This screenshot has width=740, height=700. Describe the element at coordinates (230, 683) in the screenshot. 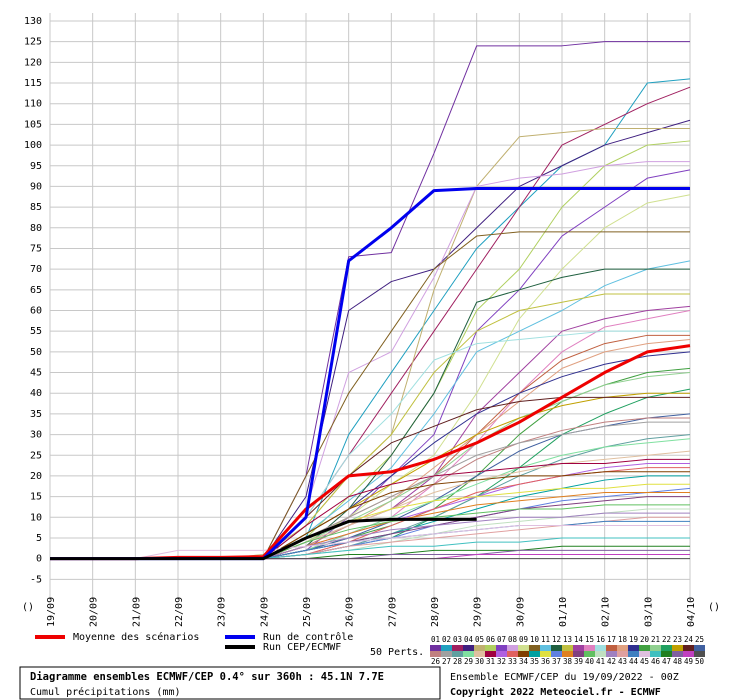

I see `title-box` at that location.